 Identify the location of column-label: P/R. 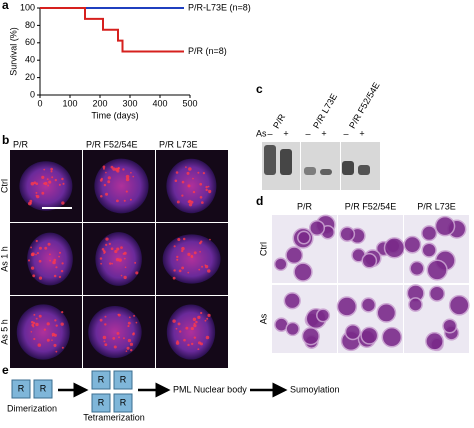
(305, 206).